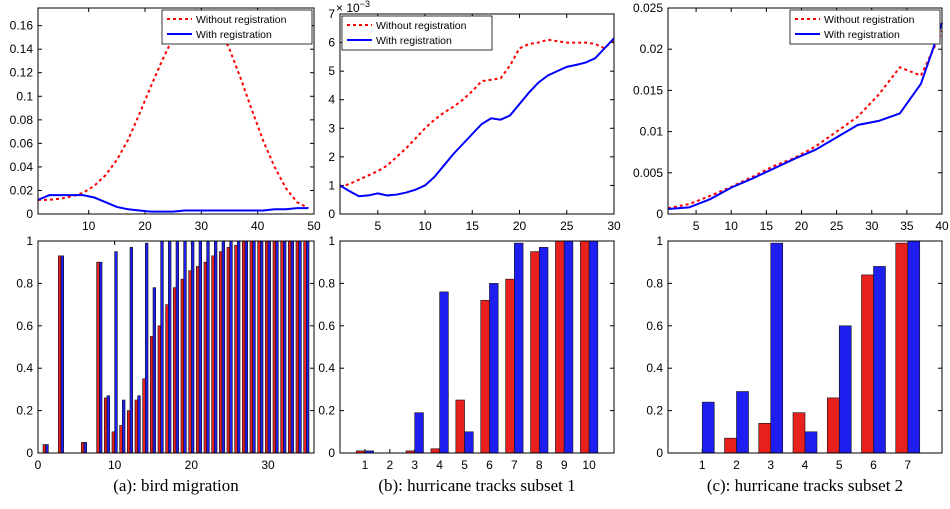 This screenshot has height=509, width=950. What do you see at coordinates (314, 226) in the screenshot?
I see `x-tick-label: 50` at bounding box center [314, 226].